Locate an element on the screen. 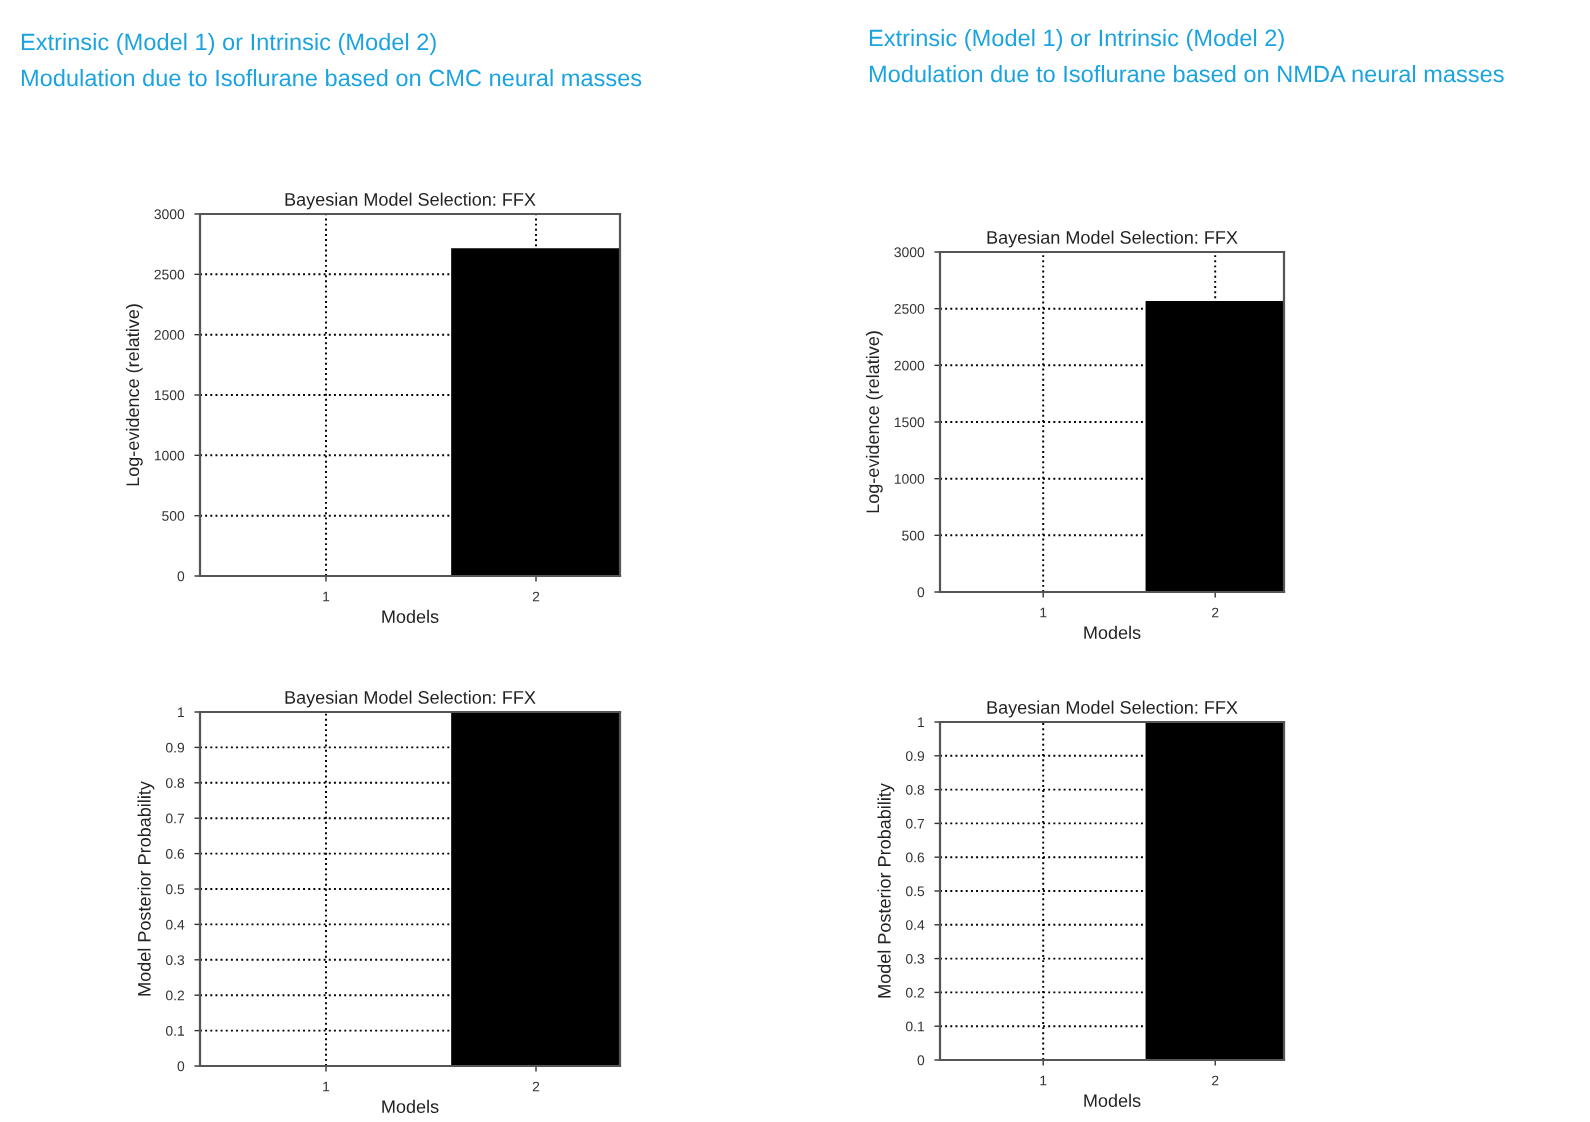 The width and height of the screenshot is (1590, 1122). text: Modulation due to Isoflurane based on NMDA neural masses is located at coordinates (1186, 74).